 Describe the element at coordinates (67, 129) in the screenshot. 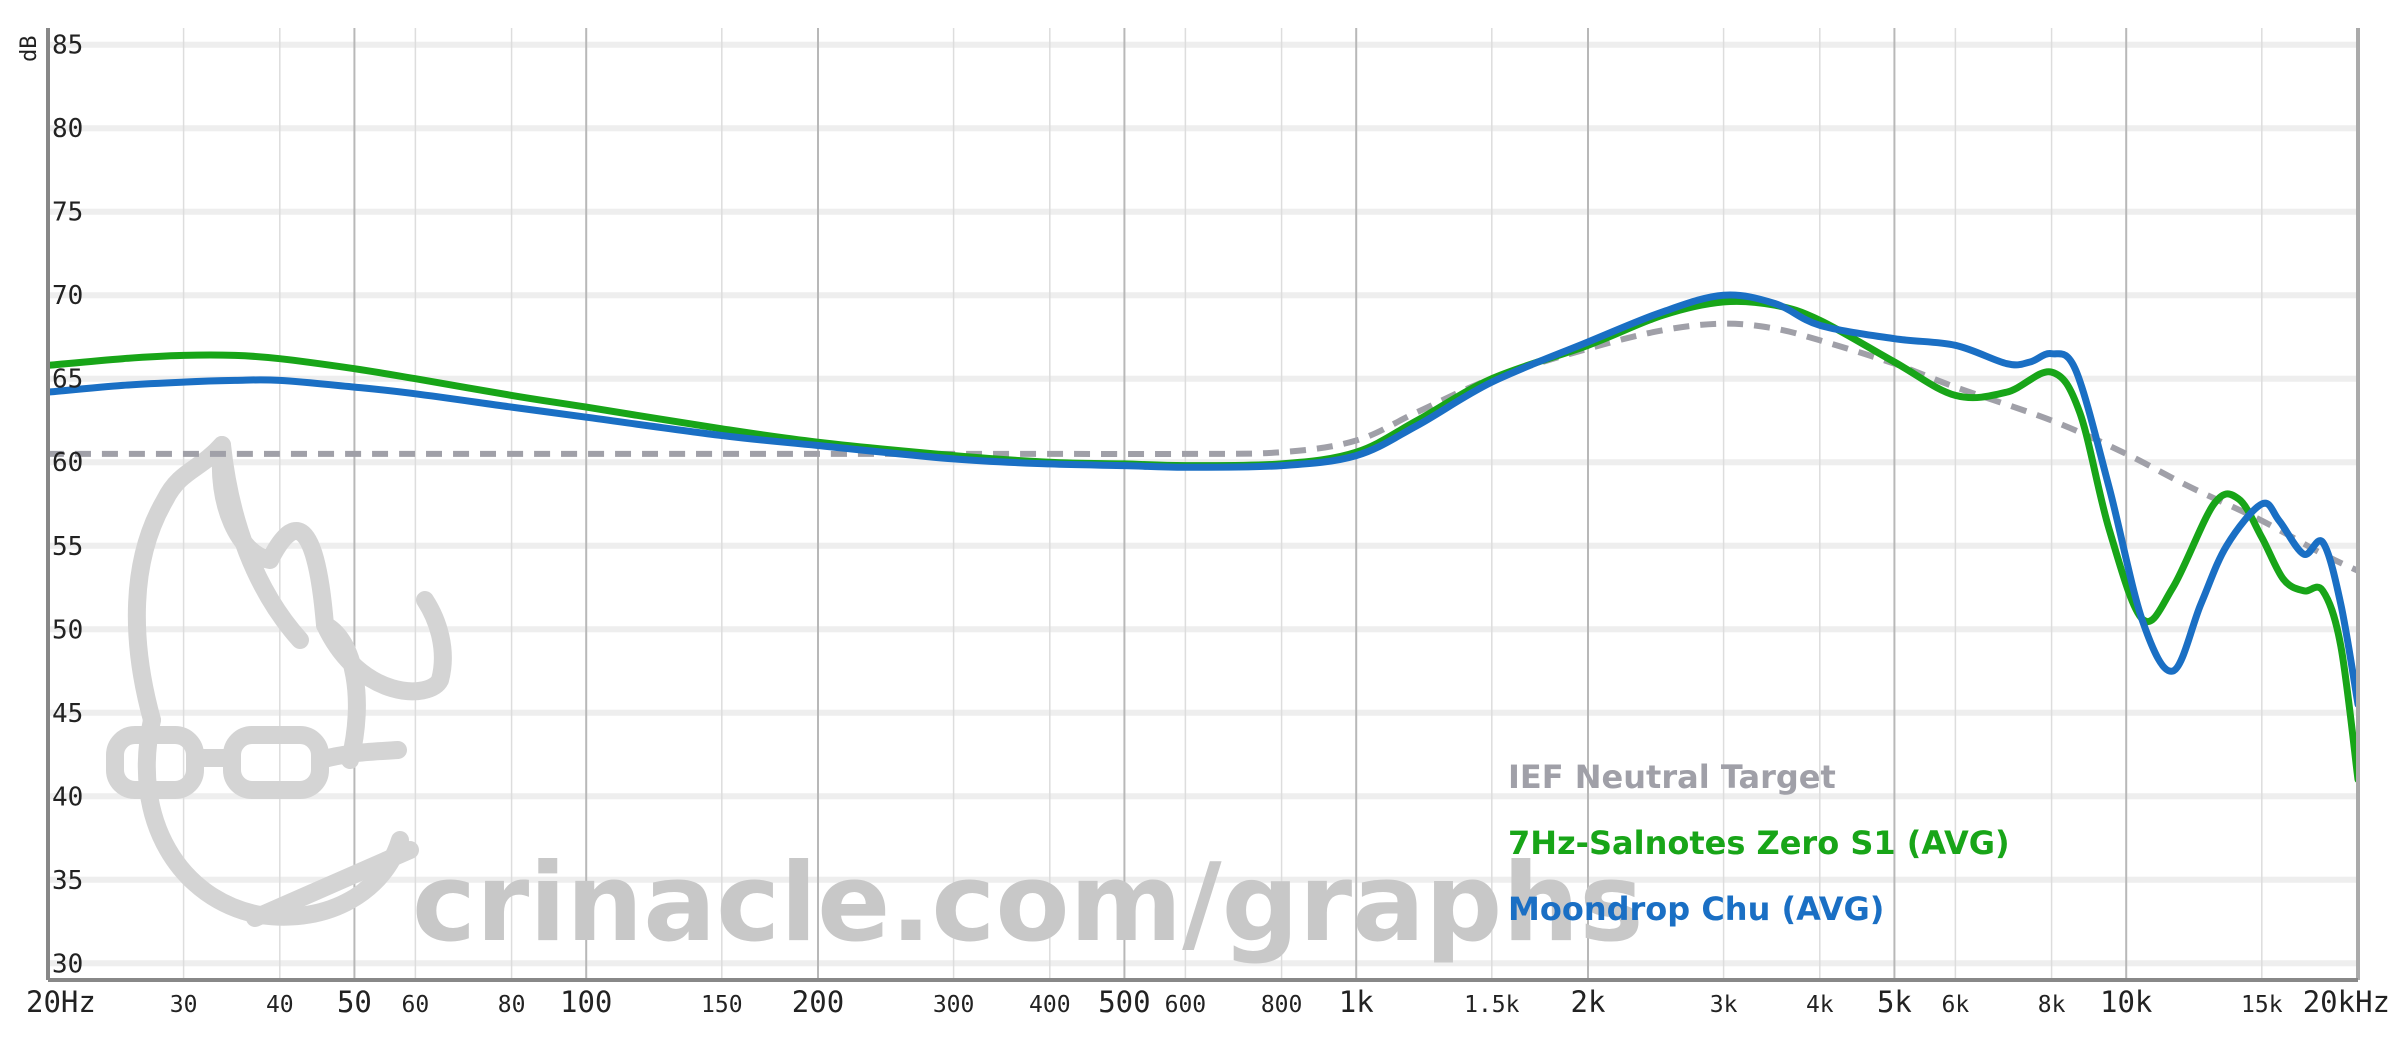

I see `y-tick-label: 80` at that location.